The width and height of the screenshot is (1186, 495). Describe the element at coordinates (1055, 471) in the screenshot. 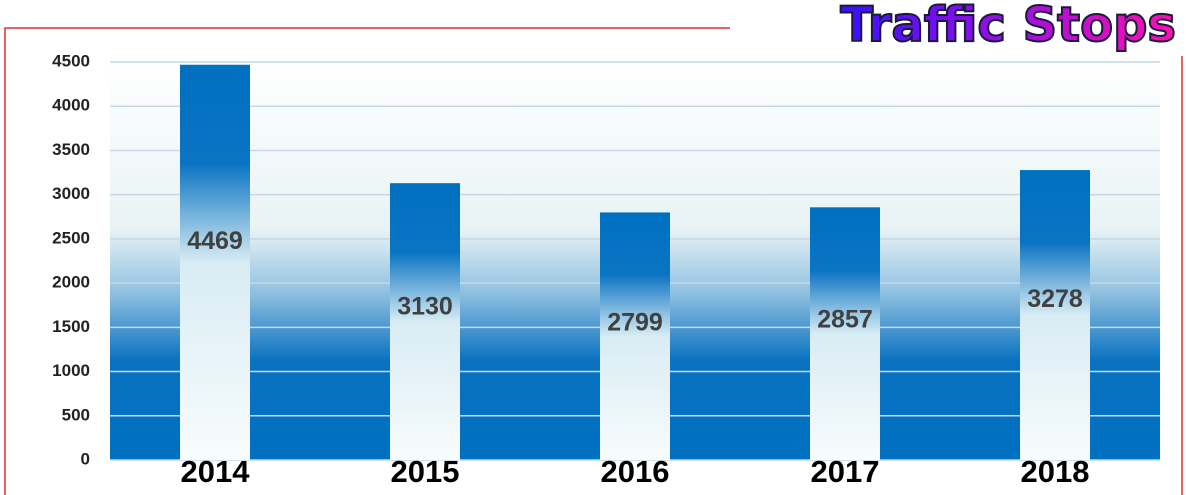

I see `x-tick-label: 2018` at that location.